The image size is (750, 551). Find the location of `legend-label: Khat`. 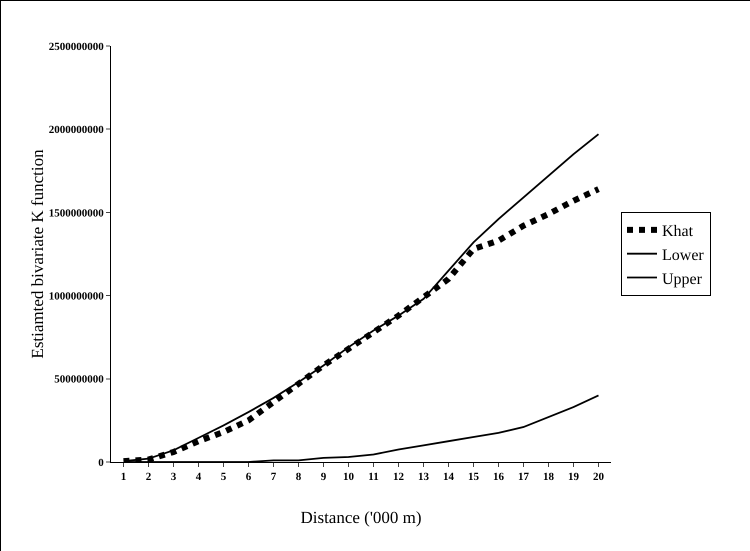

legend-label: Khat is located at coordinates (678, 231).